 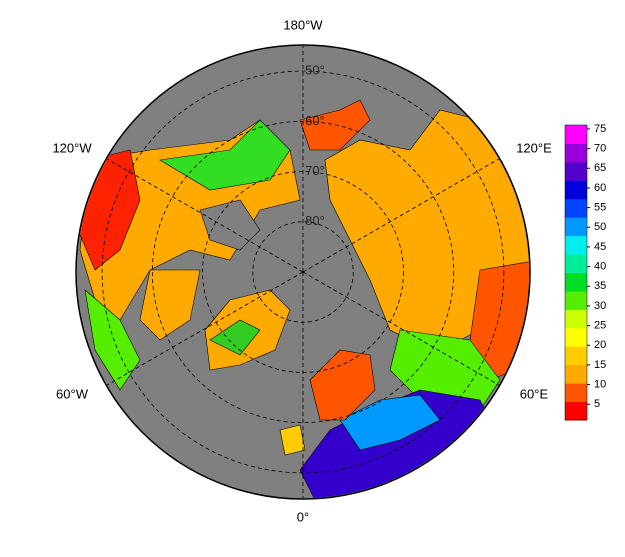 What do you see at coordinates (600, 168) in the screenshot?
I see `colorbar-tick-label: 65` at bounding box center [600, 168].